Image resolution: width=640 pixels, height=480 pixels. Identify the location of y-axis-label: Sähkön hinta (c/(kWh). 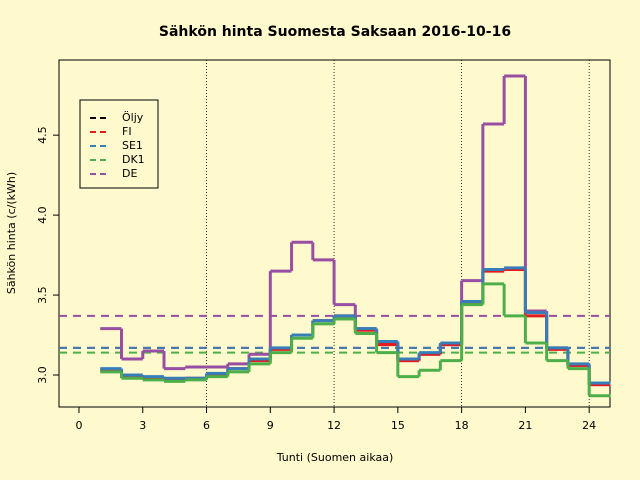
(11, 233).